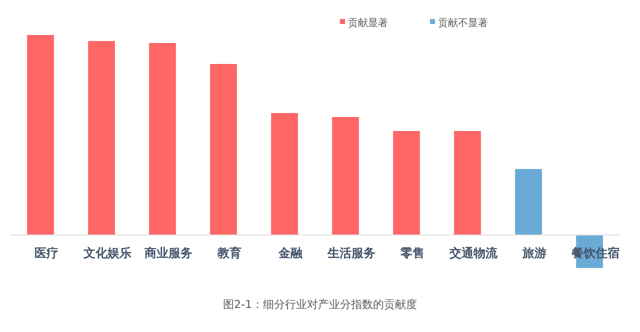 The width and height of the screenshot is (640, 332). Describe the element at coordinates (368, 23) in the screenshot. I see `legend-label: 贡献显著` at that location.